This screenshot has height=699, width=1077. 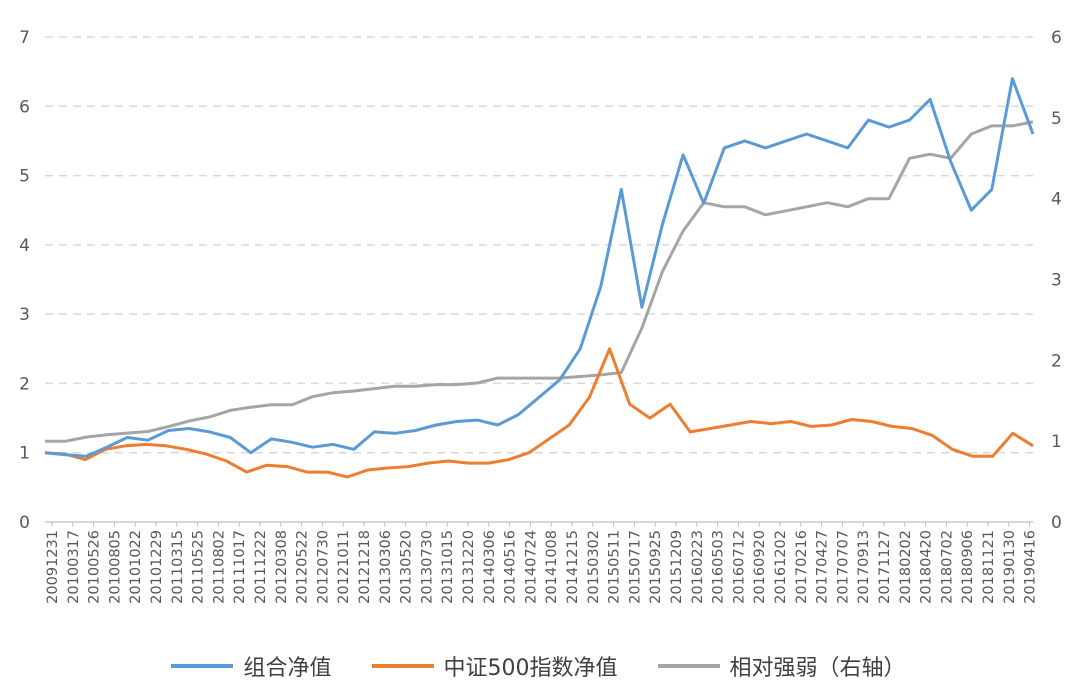 I want to click on x-tick-label: 20150511, so click(x=615, y=567).